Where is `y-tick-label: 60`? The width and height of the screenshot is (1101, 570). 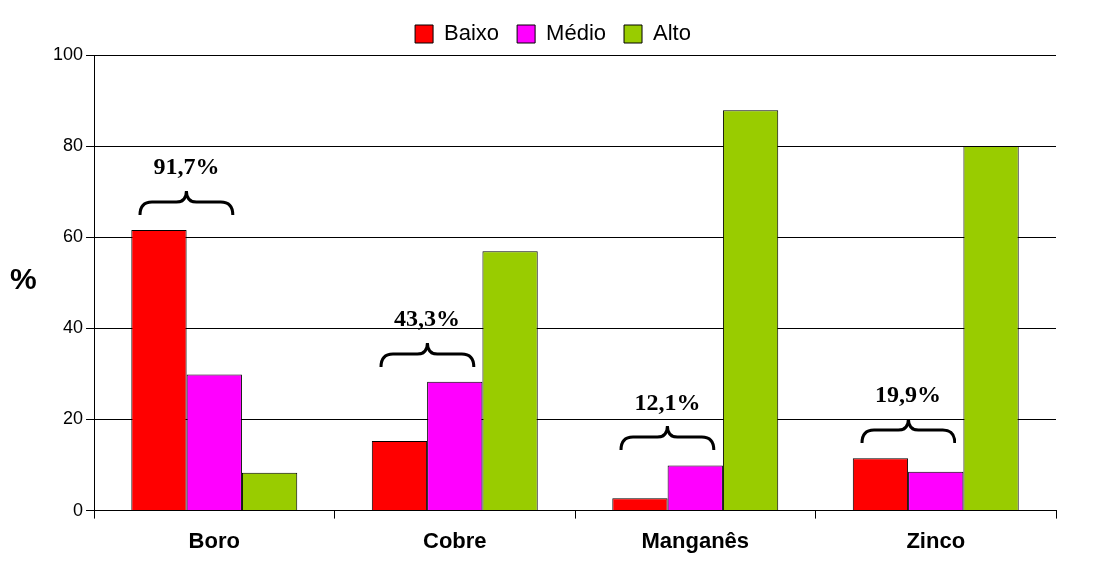
y-tick-label: 60 is located at coordinates (73, 236).